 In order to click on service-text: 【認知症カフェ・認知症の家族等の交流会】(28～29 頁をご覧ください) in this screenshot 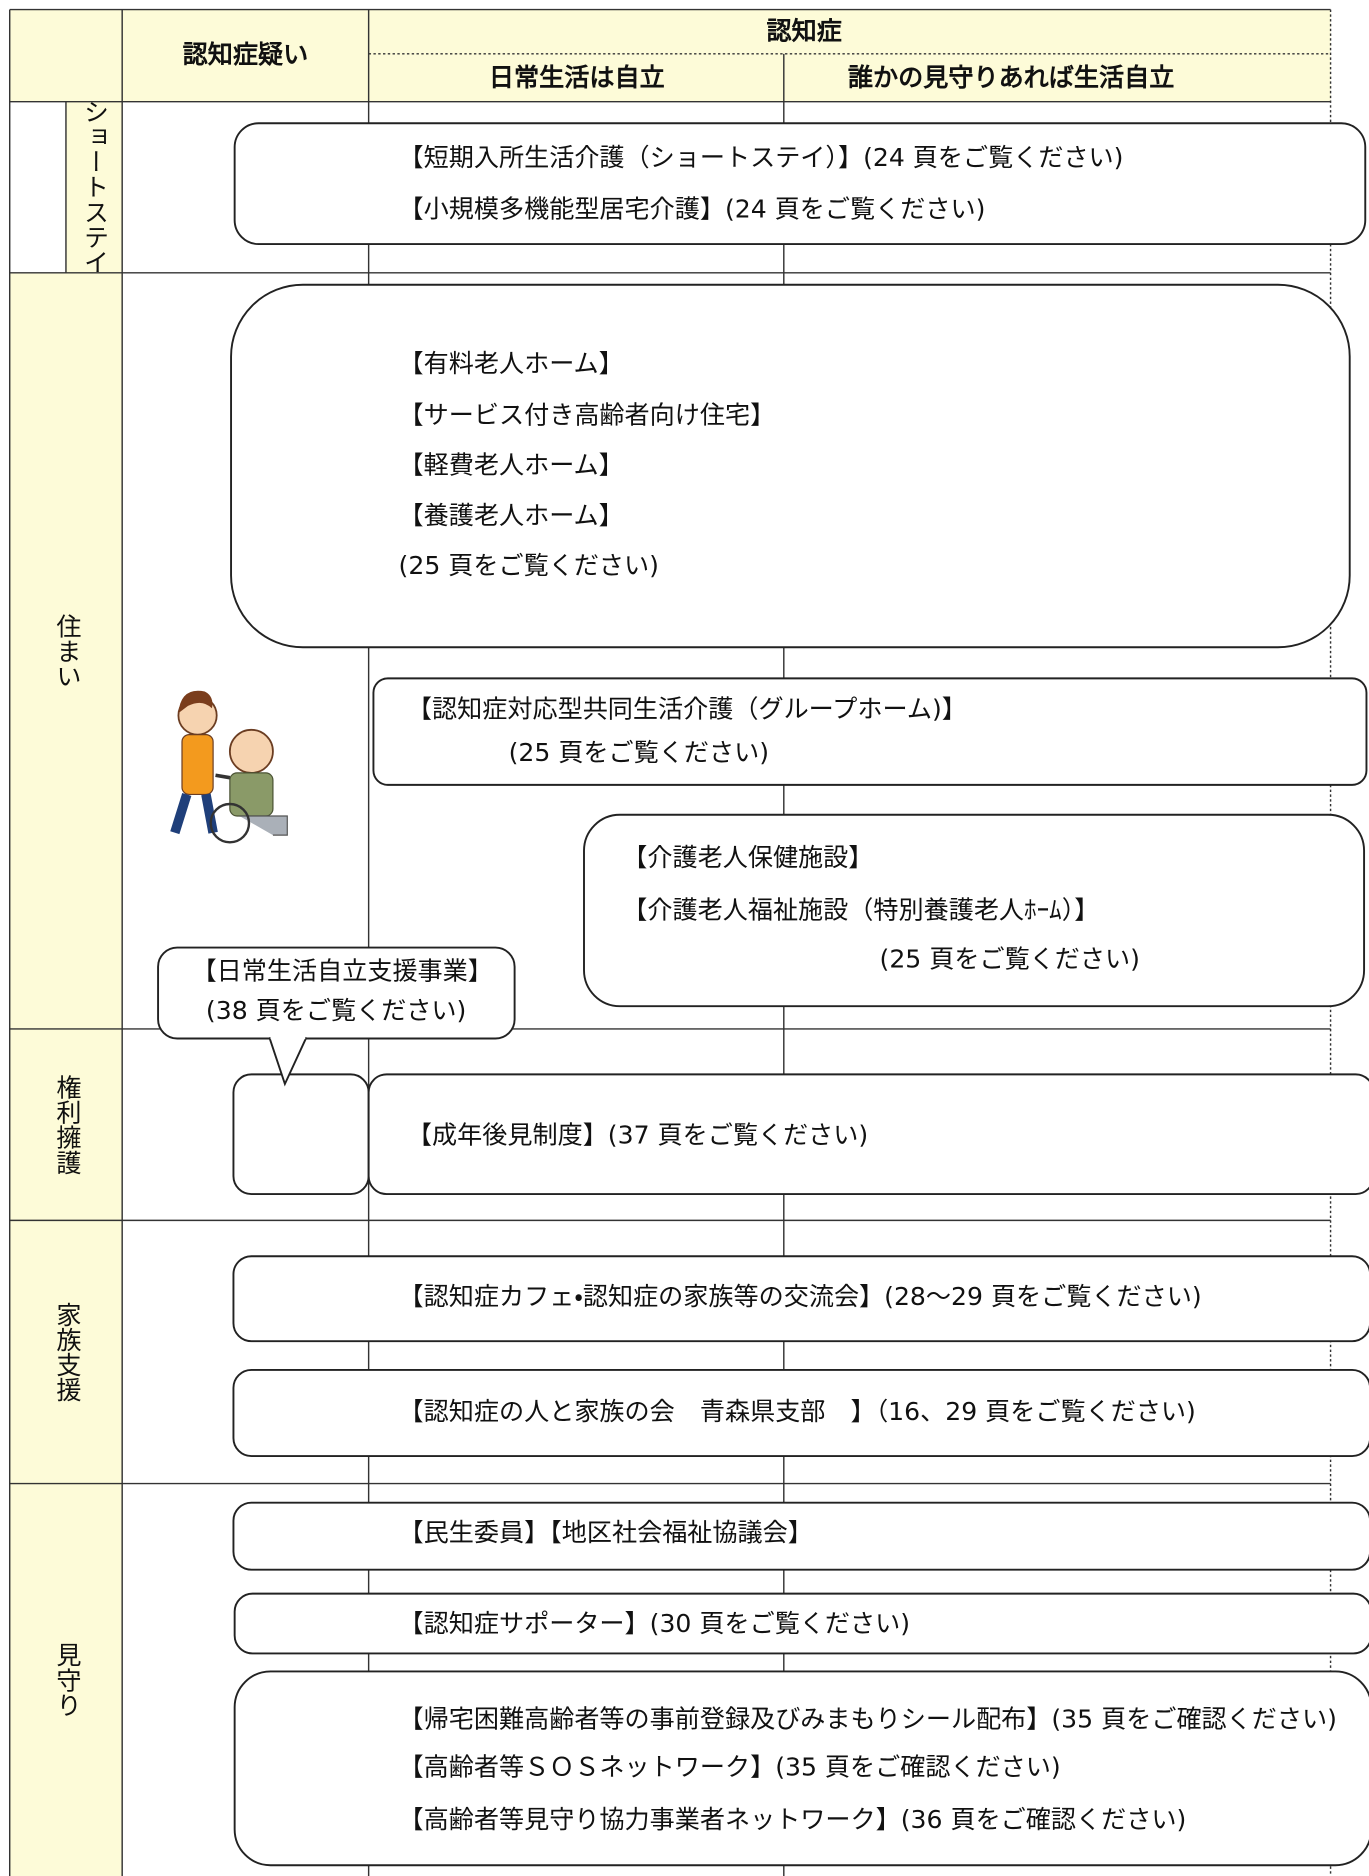, I will do `click(800, 1296)`.